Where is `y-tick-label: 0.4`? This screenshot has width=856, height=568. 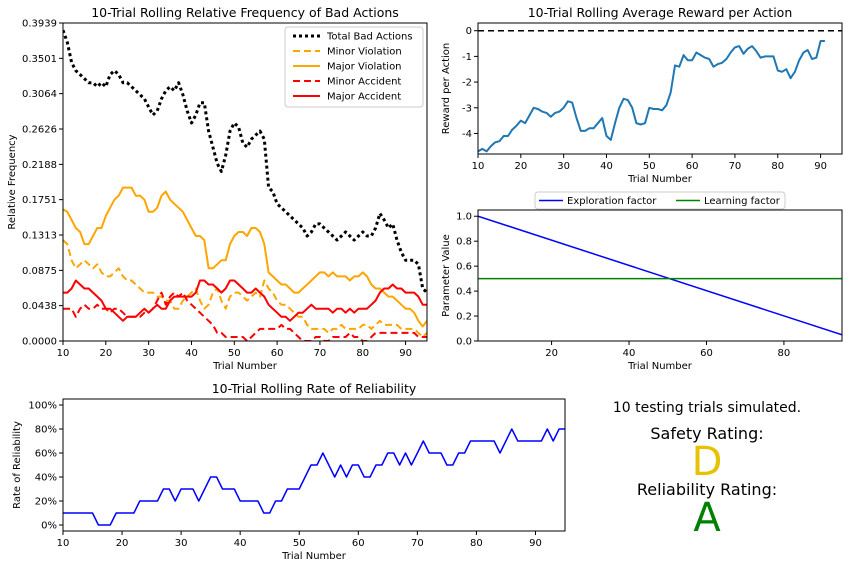
y-tick-label: 0.4 is located at coordinates (464, 292).